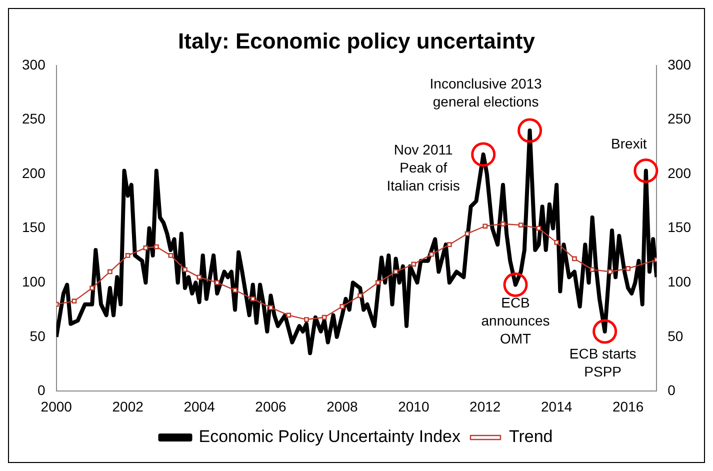  I want to click on y2-tick-label: 50, so click(676, 336).